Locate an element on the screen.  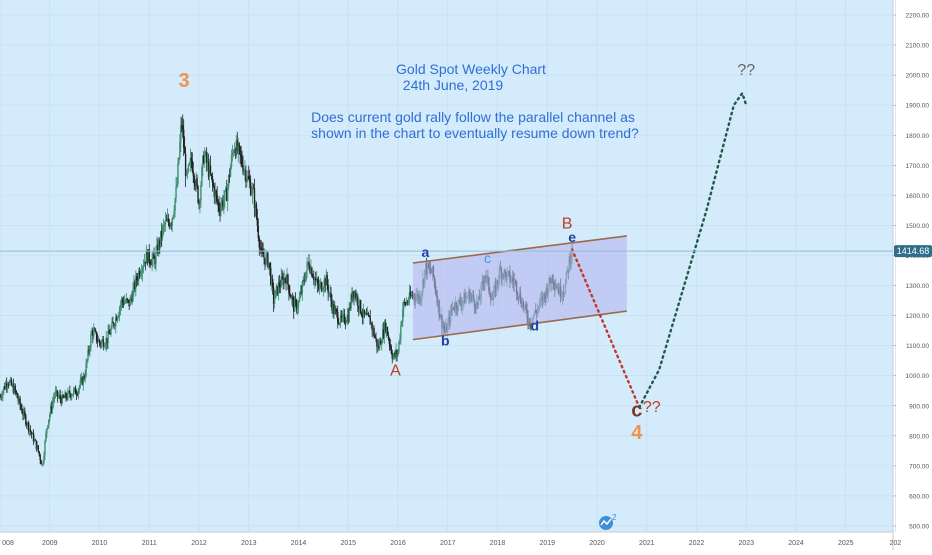
y-tick-label: 2100.00 is located at coordinates (918, 46).